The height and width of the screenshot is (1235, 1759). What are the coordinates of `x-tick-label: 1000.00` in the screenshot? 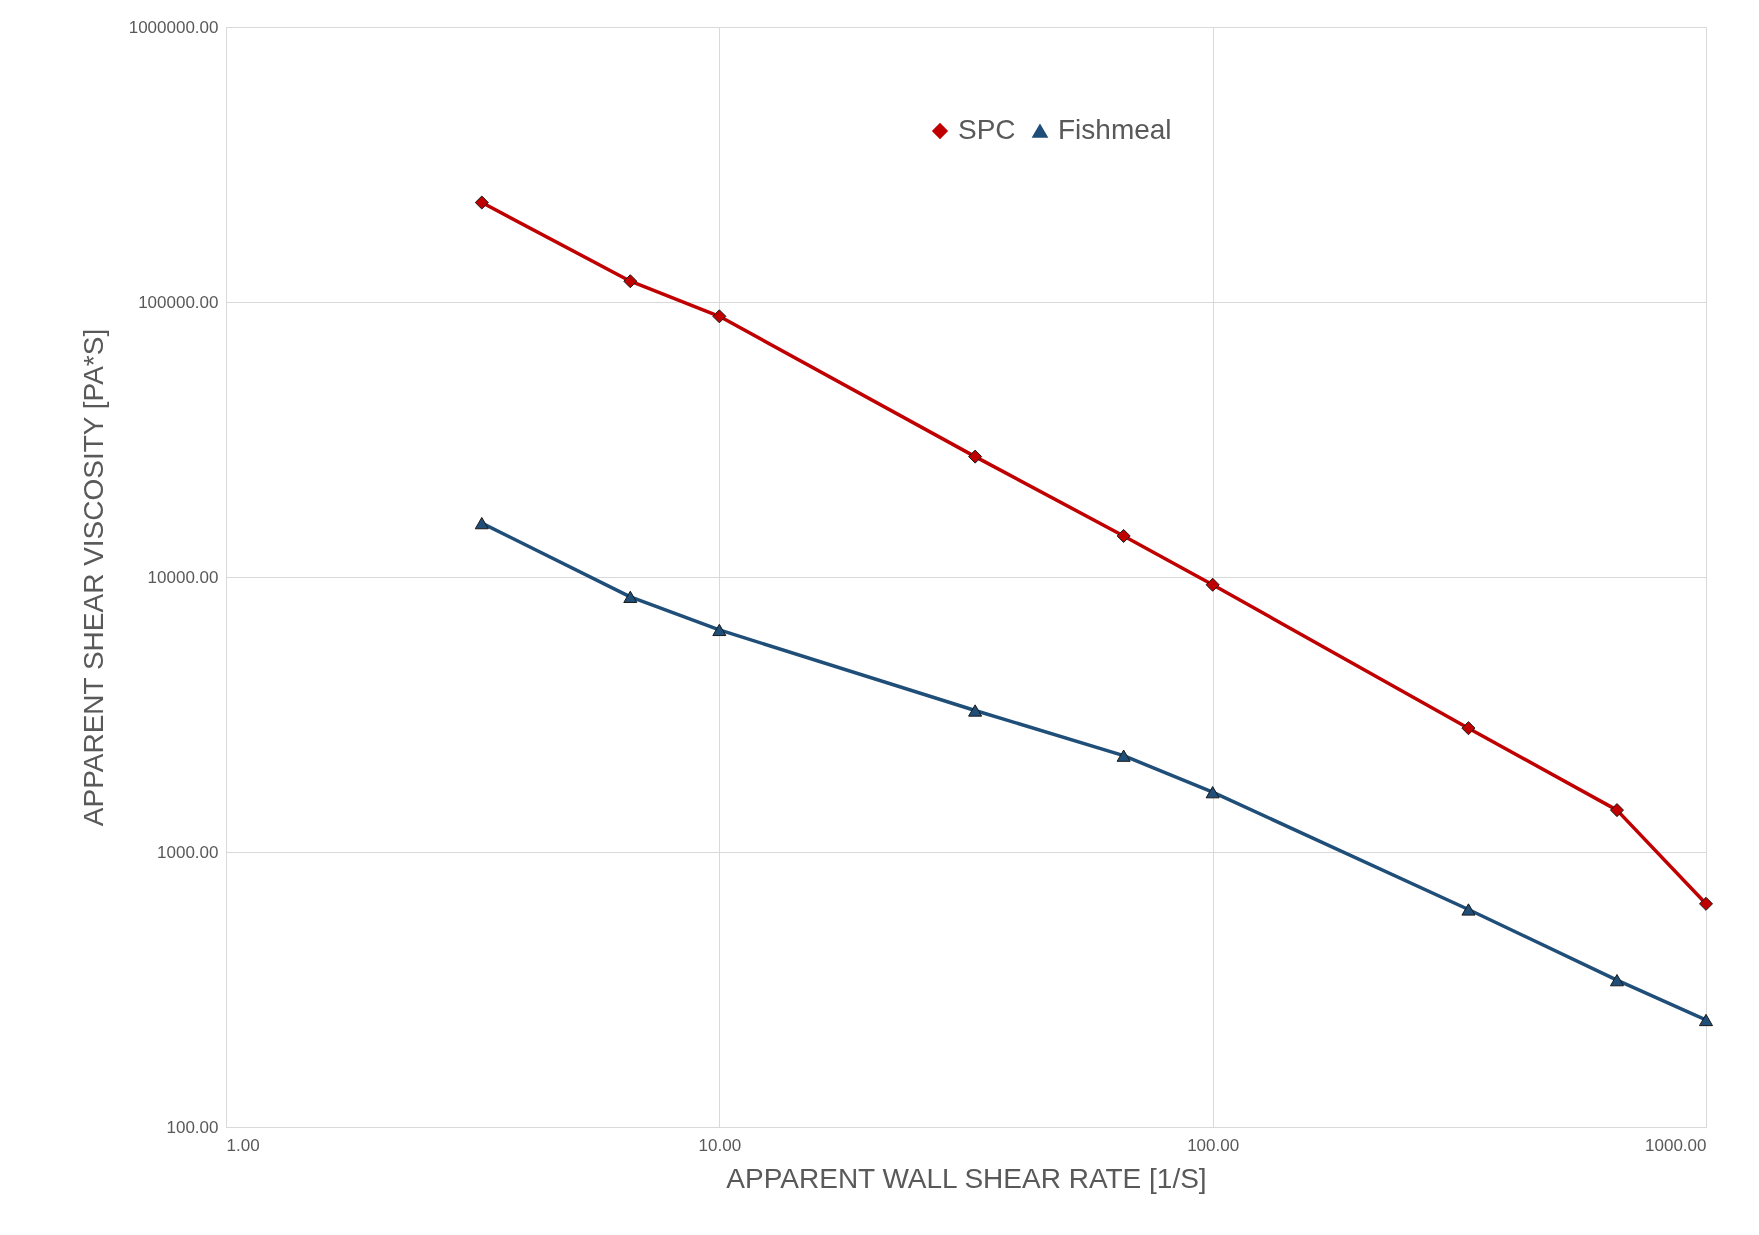 It's located at (1676, 1145).